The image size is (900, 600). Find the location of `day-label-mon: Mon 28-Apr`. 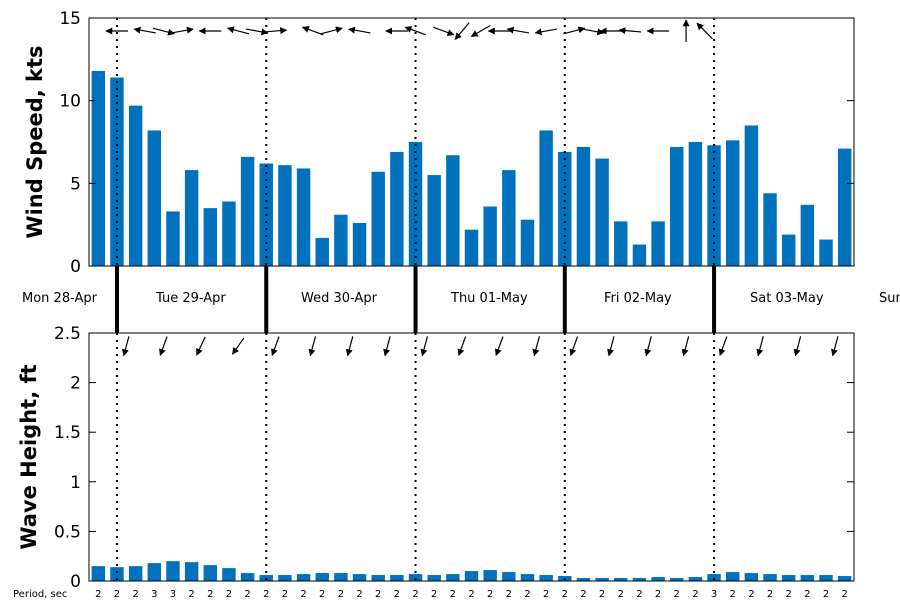

day-label-mon: Mon 28-Apr is located at coordinates (60, 298).